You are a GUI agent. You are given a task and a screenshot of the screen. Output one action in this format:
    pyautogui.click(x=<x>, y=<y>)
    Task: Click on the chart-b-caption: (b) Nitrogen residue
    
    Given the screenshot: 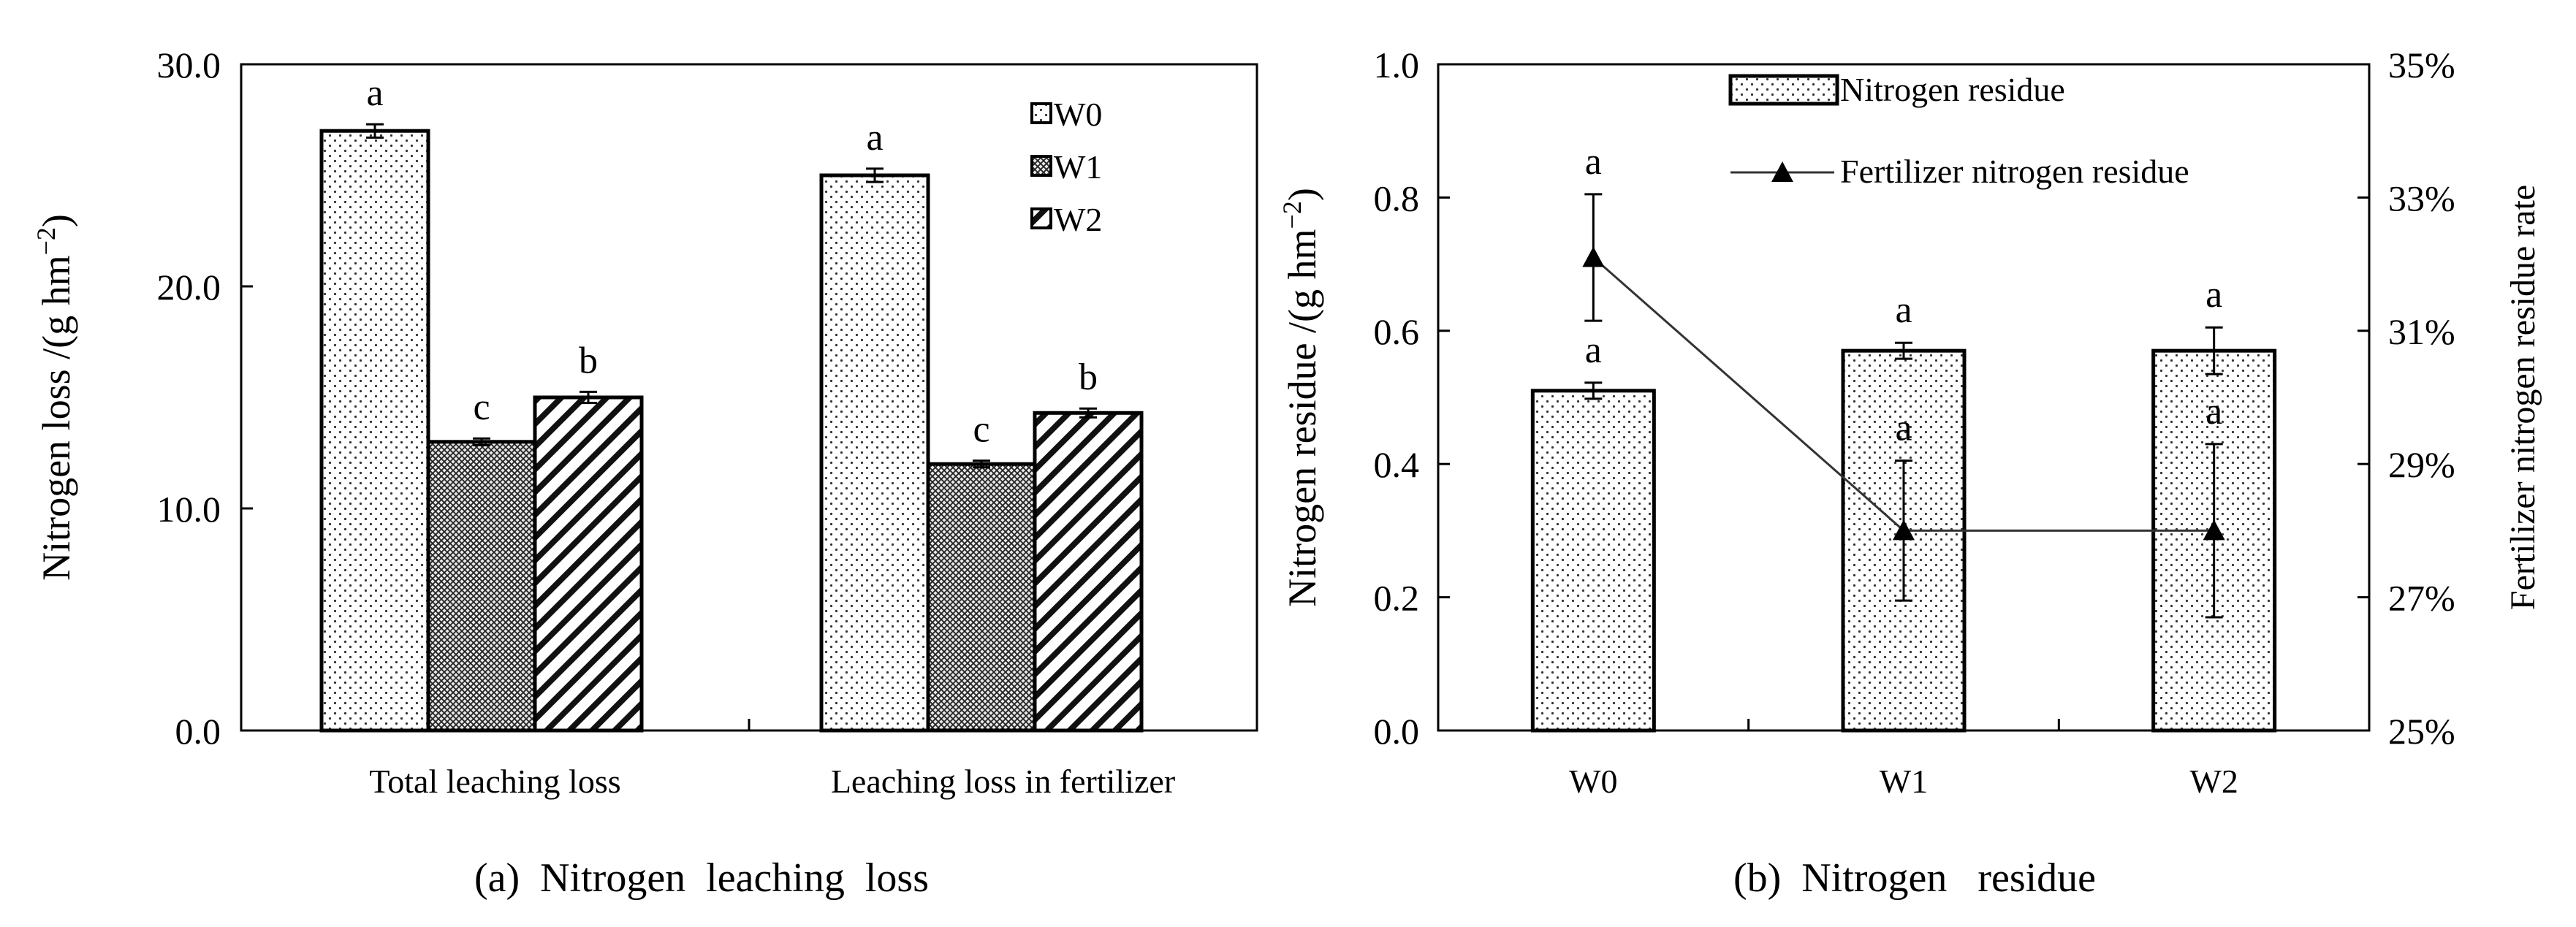 What is the action you would take?
    pyautogui.click(x=1915, y=878)
    